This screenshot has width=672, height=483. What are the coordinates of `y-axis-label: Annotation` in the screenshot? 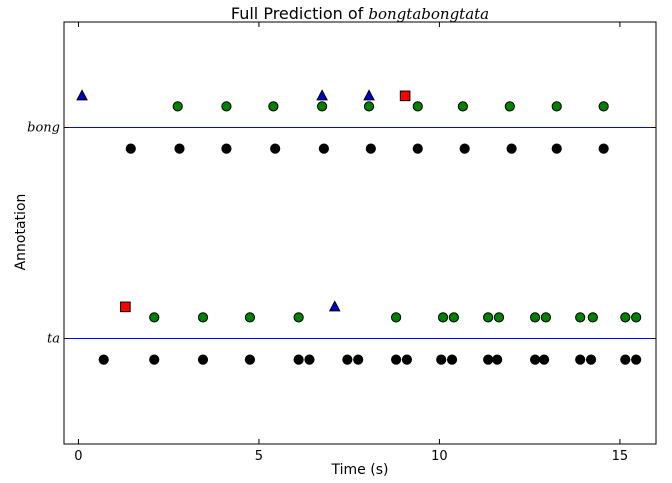 It's located at (21, 232).